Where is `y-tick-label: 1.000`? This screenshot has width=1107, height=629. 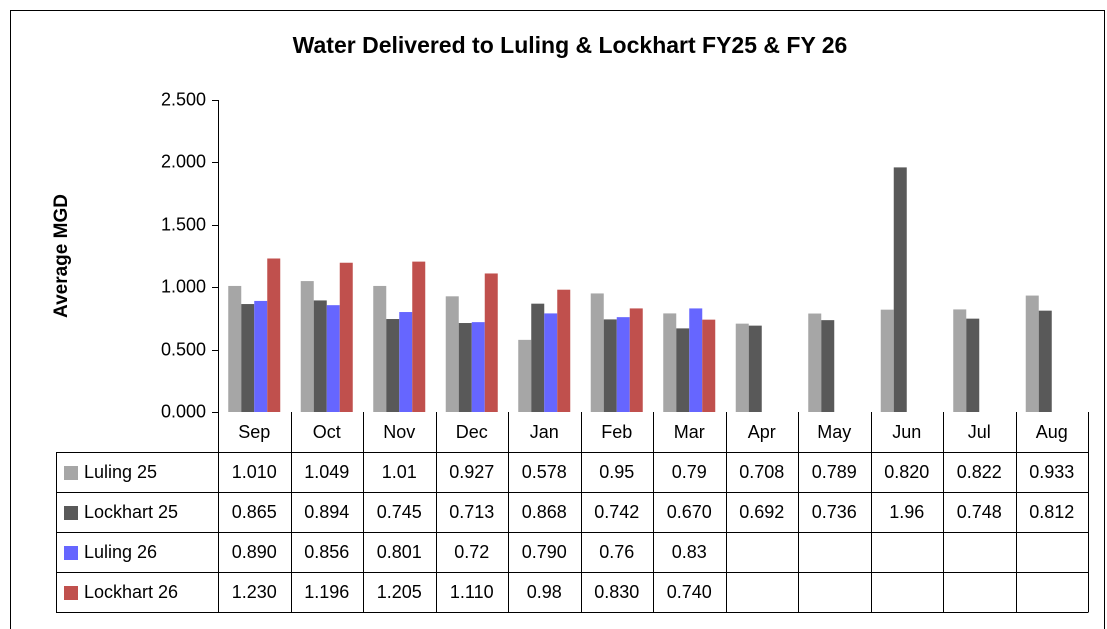 y-tick-label: 1.000 is located at coordinates (183, 286).